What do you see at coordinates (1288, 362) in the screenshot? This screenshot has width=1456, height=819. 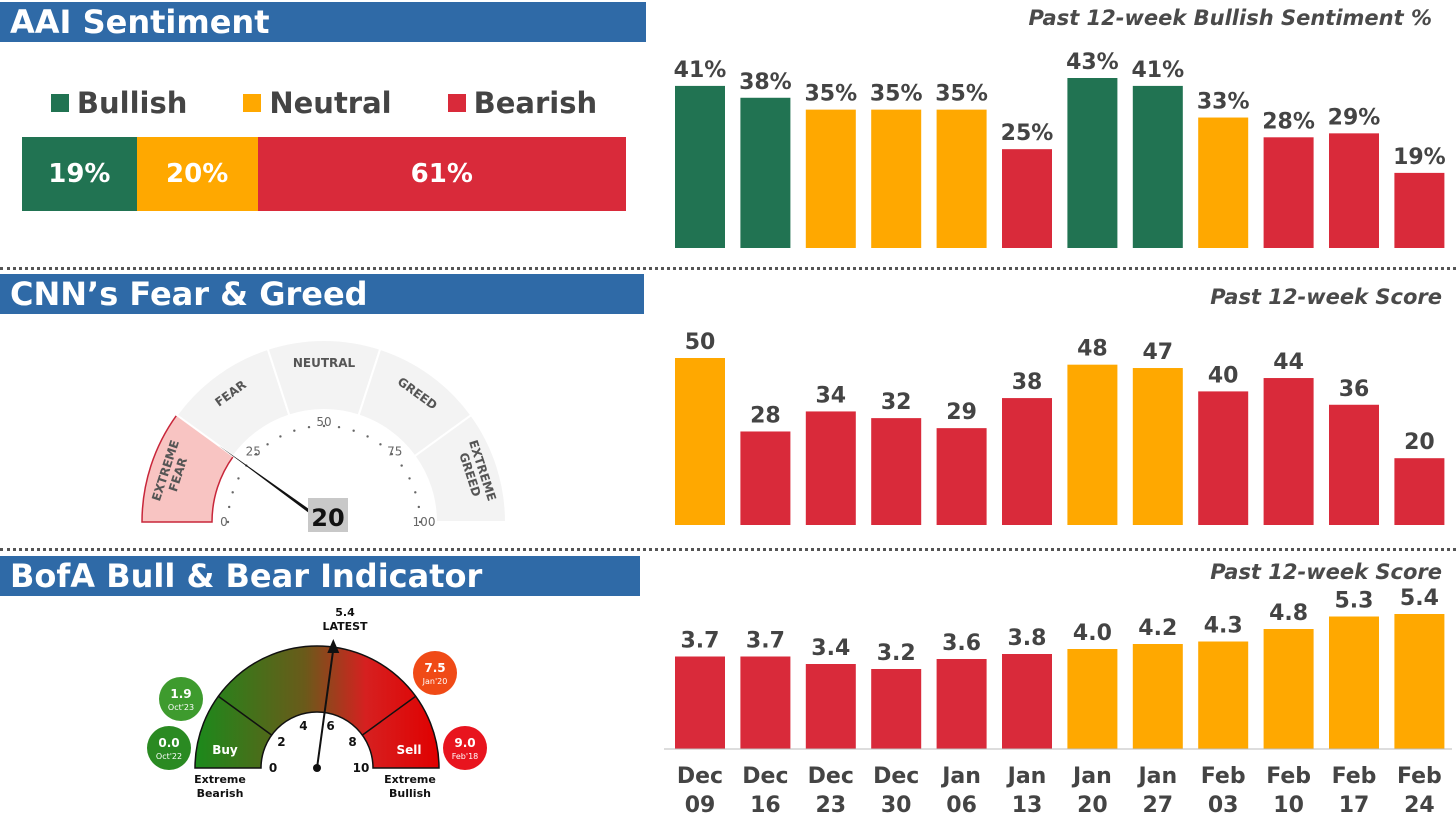 I see `bar-value-label: 44` at bounding box center [1288, 362].